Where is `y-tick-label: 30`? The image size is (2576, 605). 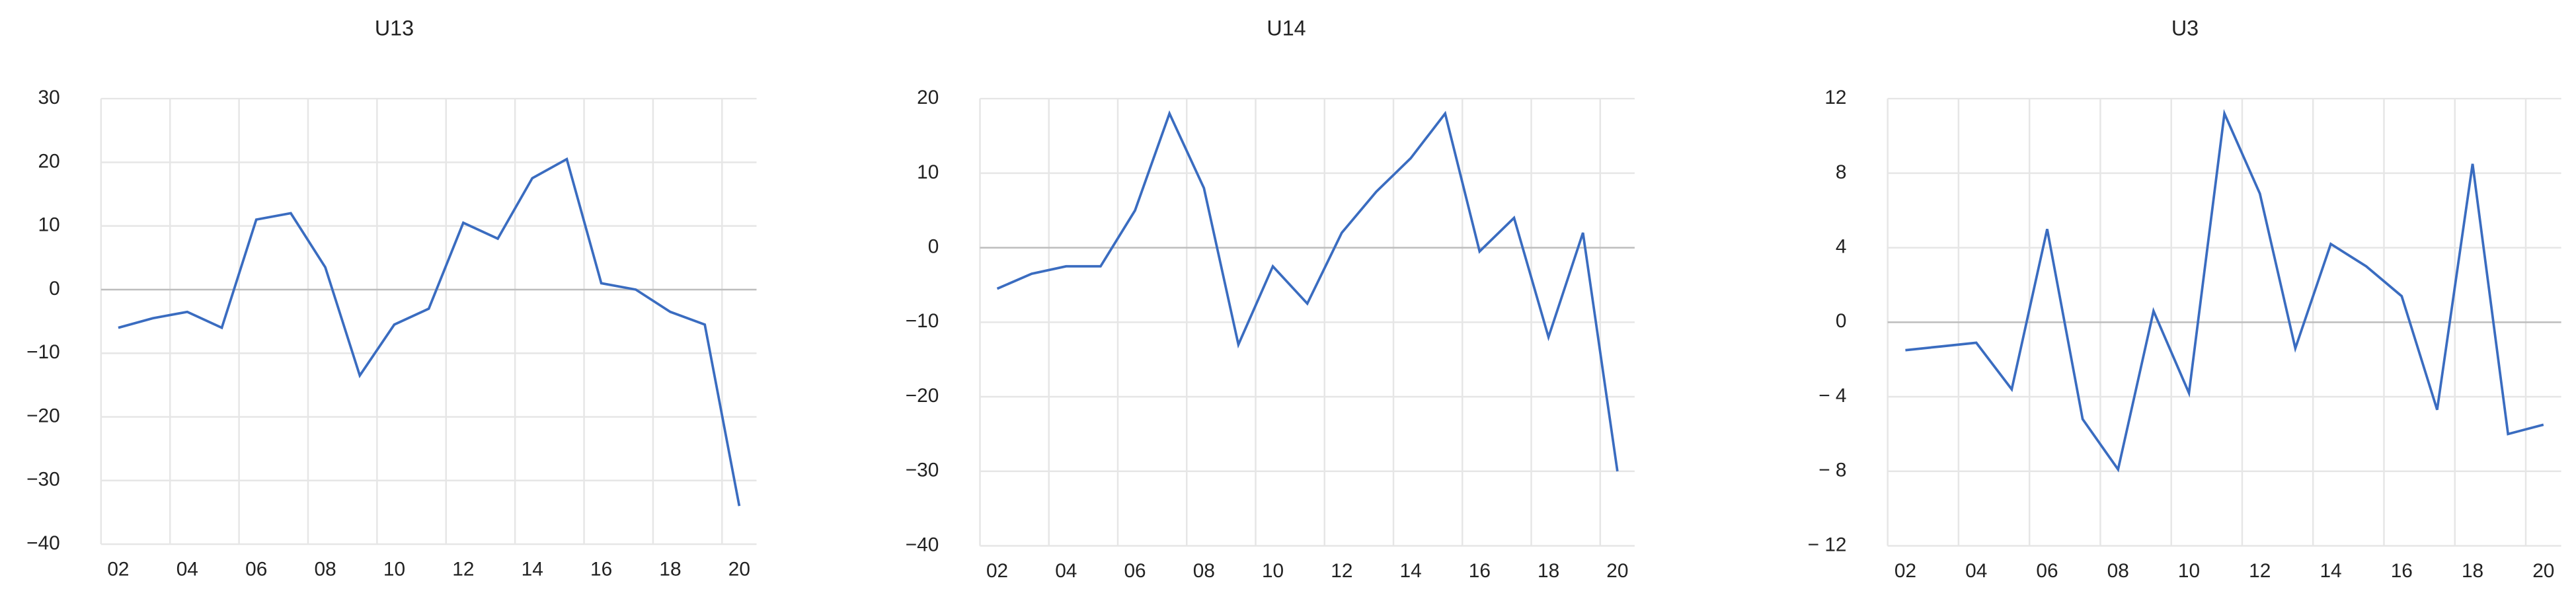
y-tick-label: 30 is located at coordinates (49, 97).